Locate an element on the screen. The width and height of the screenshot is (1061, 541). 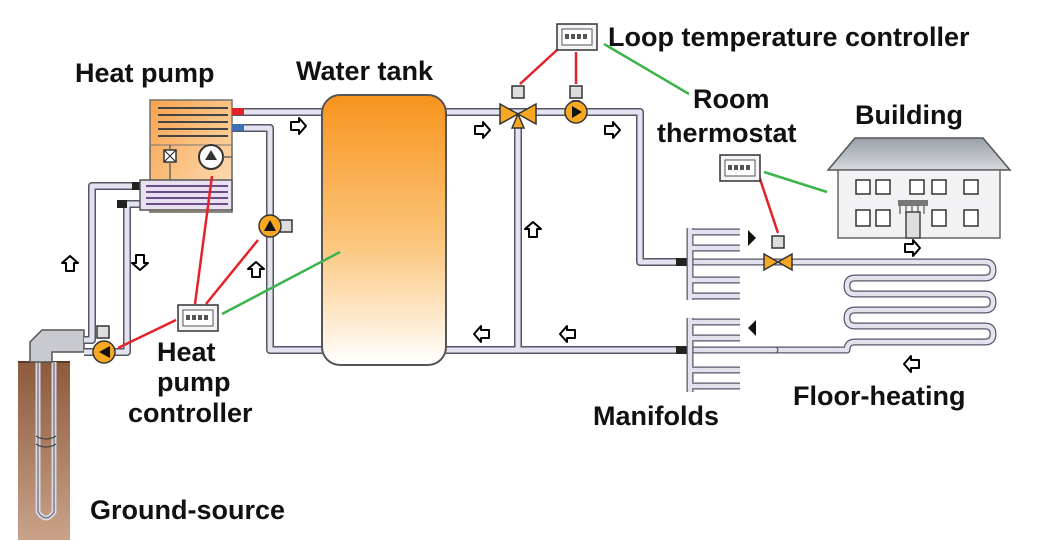
ground-source is located at coordinates (51, 434).